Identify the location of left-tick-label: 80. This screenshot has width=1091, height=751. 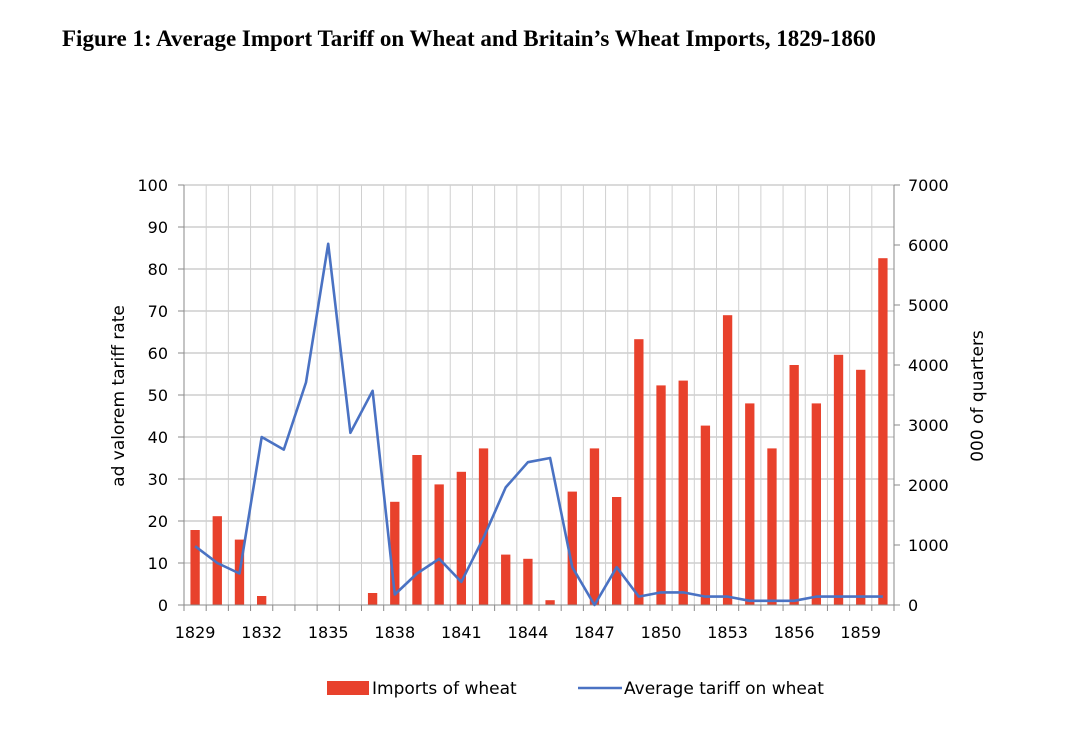
(158, 269).